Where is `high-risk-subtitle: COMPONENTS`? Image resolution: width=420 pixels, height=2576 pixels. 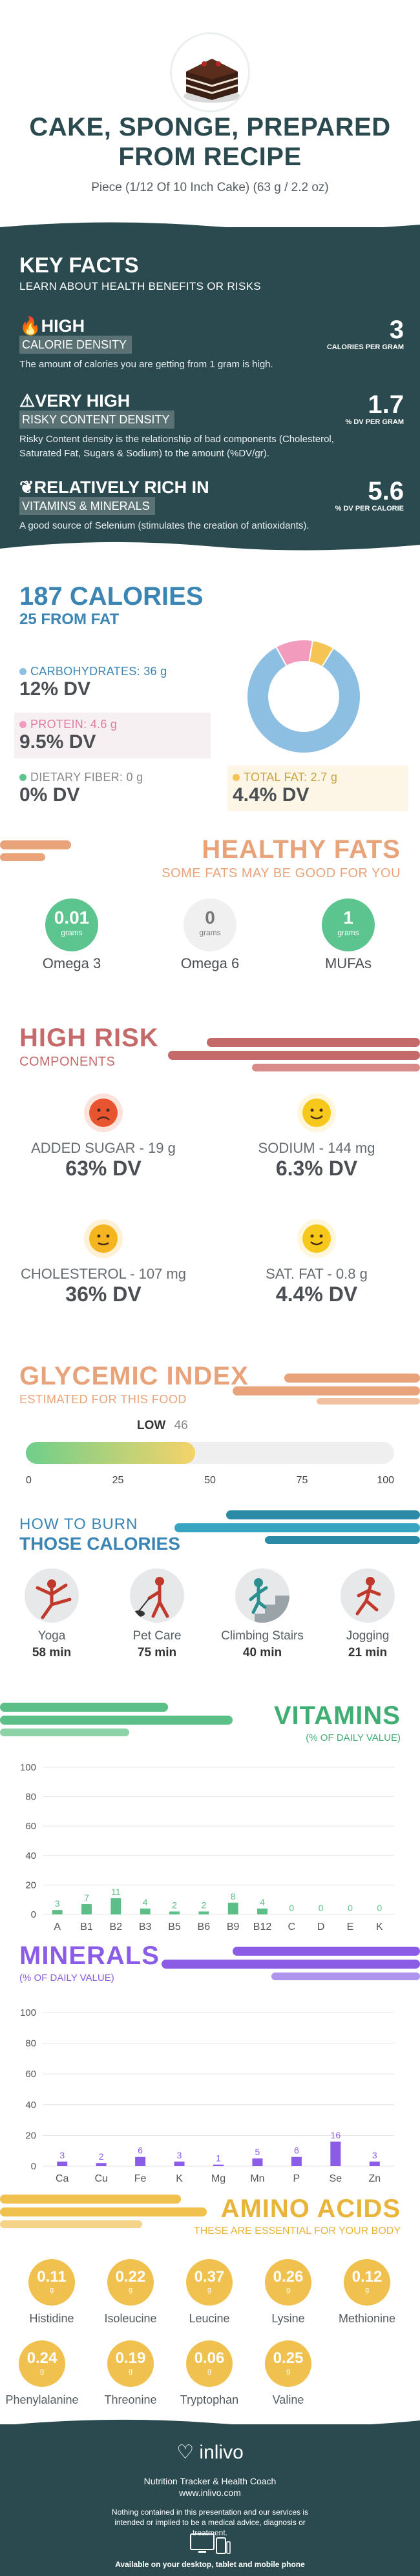
high-risk-subtitle: COMPONENTS is located at coordinates (68, 1062).